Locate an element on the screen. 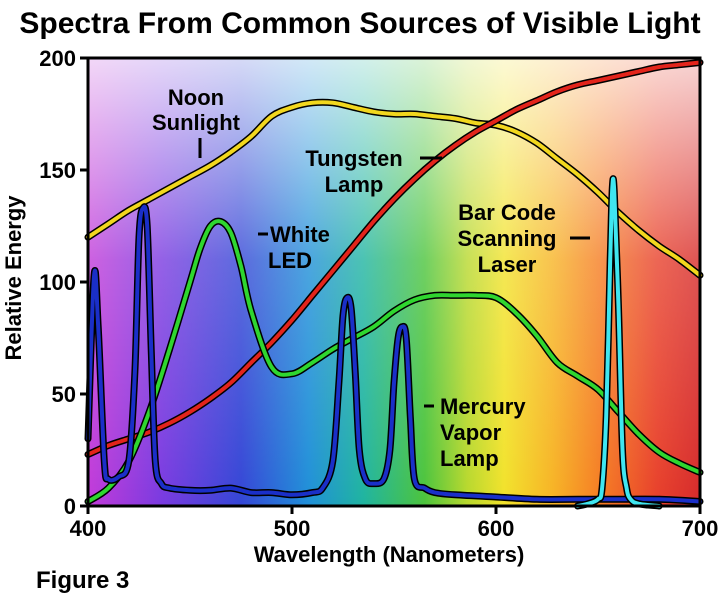 The height and width of the screenshot is (600, 720). annotation-mercury-line3: Lamp is located at coordinates (469, 458).